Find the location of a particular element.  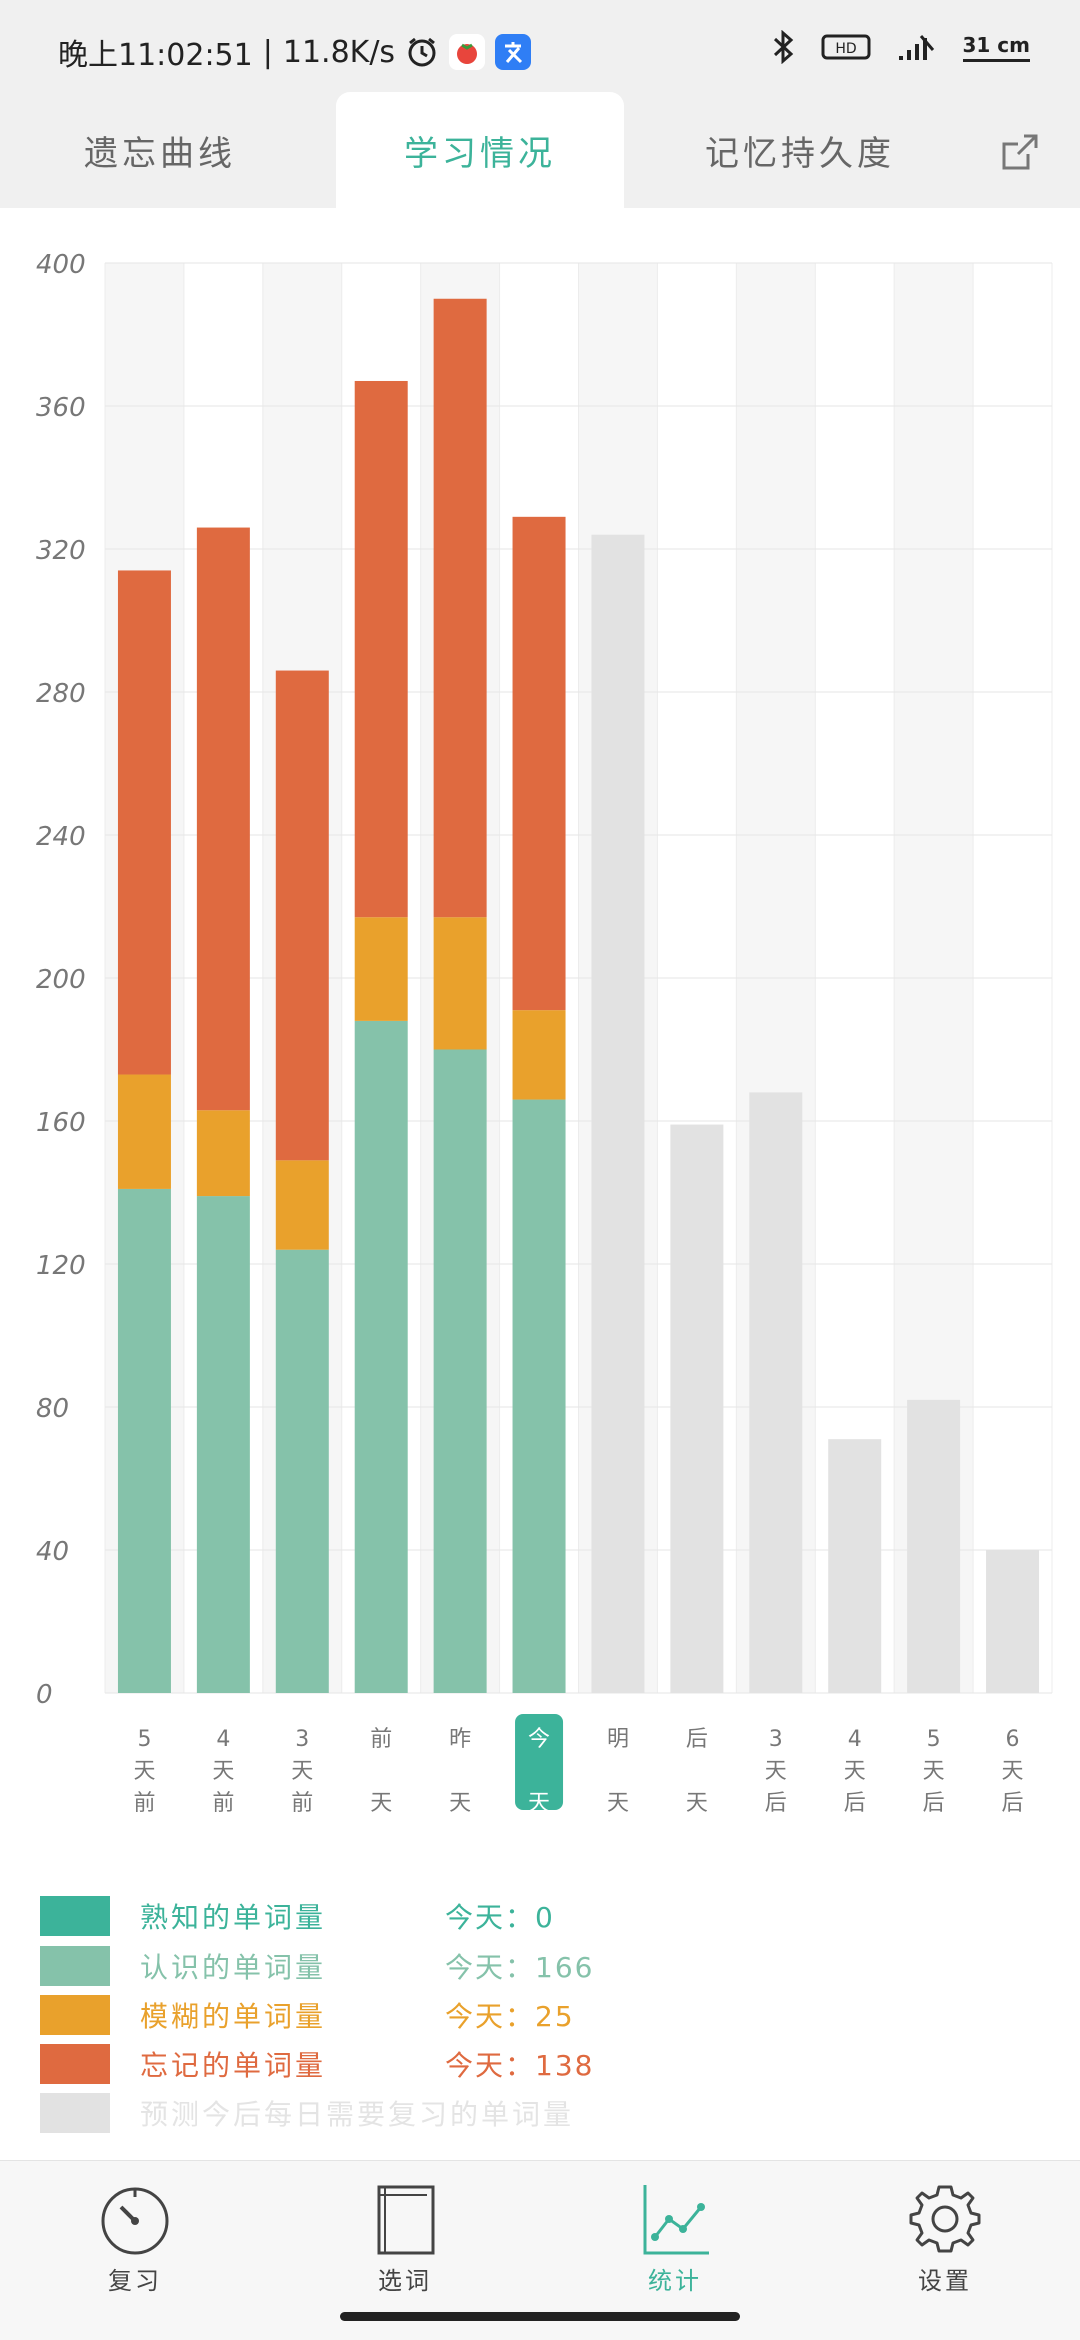

nav-statistics: 统计 is located at coordinates (675, 2246).